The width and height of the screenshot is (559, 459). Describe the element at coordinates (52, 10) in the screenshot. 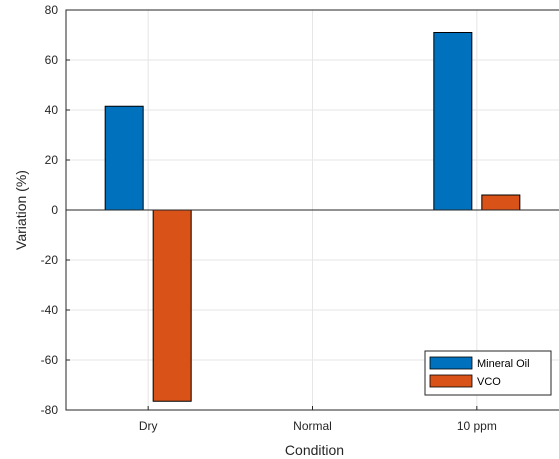

I see `y-tick-label: 80` at that location.